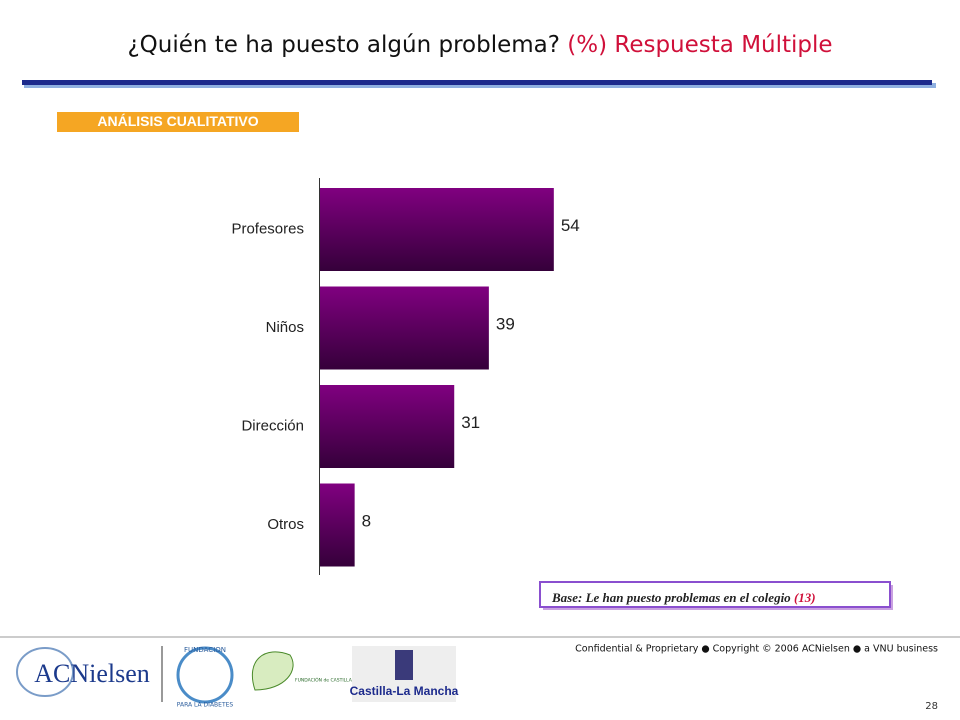 This screenshot has width=960, height=720. Describe the element at coordinates (267, 228) in the screenshot. I see `category-label: Profesores` at that location.